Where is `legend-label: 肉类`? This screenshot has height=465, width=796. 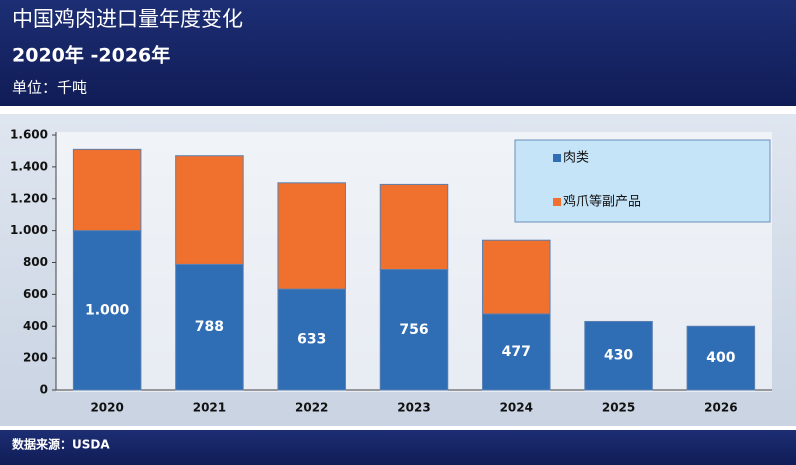 legend-label: 肉类 is located at coordinates (576, 158).